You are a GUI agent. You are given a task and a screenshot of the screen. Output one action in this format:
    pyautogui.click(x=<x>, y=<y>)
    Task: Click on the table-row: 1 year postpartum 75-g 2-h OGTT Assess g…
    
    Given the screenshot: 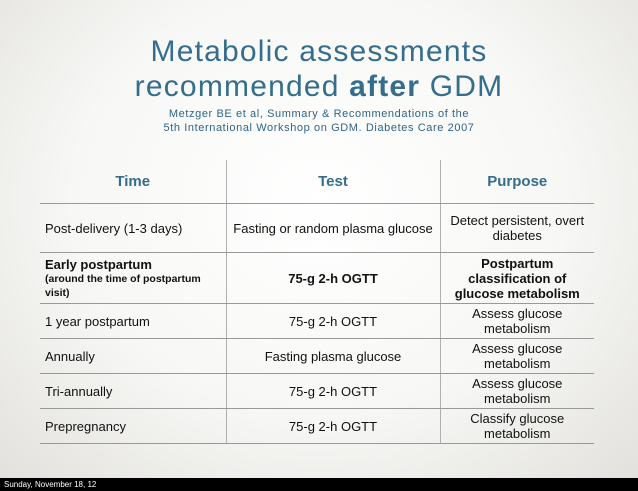 What is the action you would take?
    pyautogui.click(x=317, y=321)
    